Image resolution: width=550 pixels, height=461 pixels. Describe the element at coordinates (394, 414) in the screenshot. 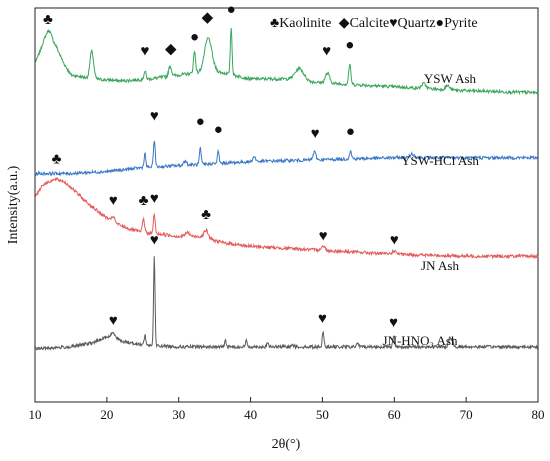

I see `x-tick-label: 60` at that location.